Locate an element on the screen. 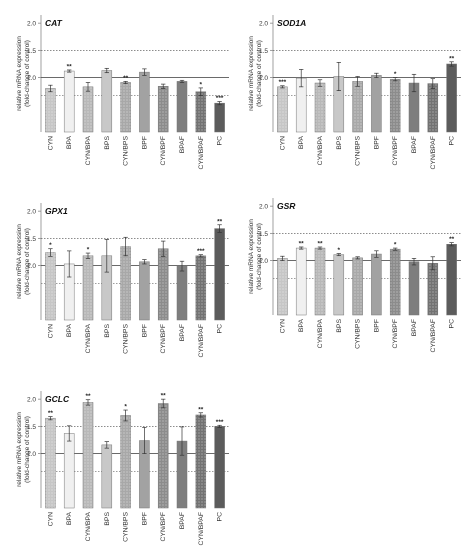  panel-title: GSR is located at coordinates (286, 206).